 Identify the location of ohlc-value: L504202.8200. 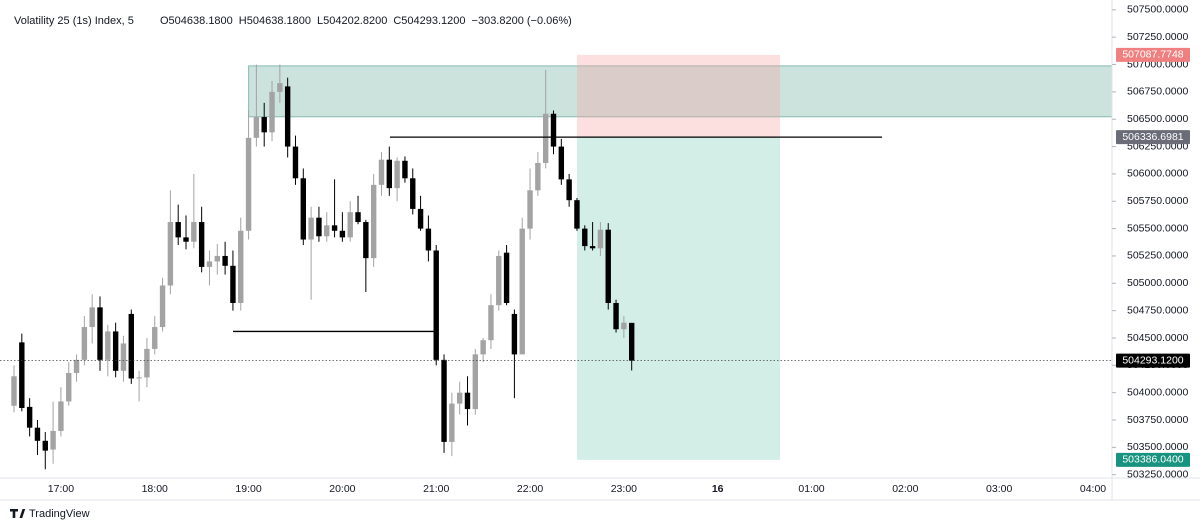
(352, 21).